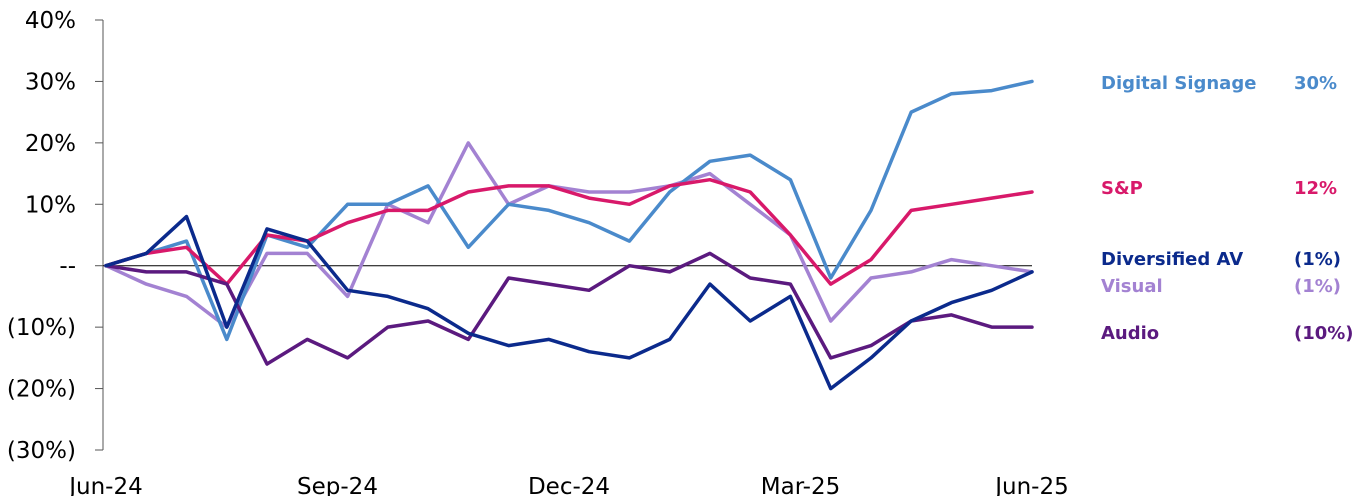 Image resolution: width=1364 pixels, height=496 pixels. What do you see at coordinates (41, 328) in the screenshot?
I see `y-tick-label: (10%)` at bounding box center [41, 328].